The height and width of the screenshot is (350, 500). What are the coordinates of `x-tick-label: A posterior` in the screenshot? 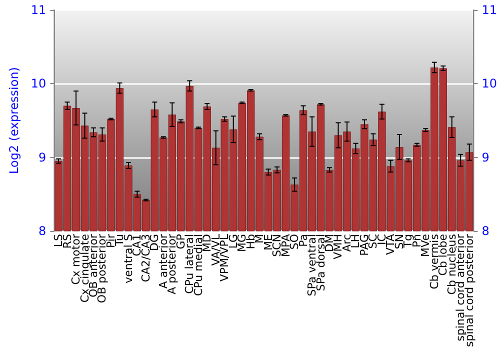 It's located at (172, 264).